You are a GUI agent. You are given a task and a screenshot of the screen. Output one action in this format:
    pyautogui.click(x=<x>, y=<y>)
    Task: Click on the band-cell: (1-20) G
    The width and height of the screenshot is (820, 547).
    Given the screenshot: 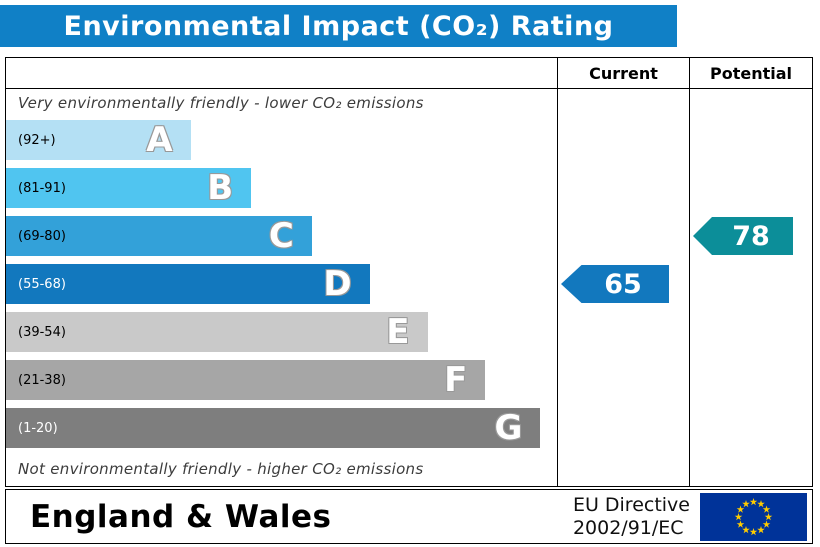 What is the action you would take?
    pyautogui.click(x=281, y=428)
    